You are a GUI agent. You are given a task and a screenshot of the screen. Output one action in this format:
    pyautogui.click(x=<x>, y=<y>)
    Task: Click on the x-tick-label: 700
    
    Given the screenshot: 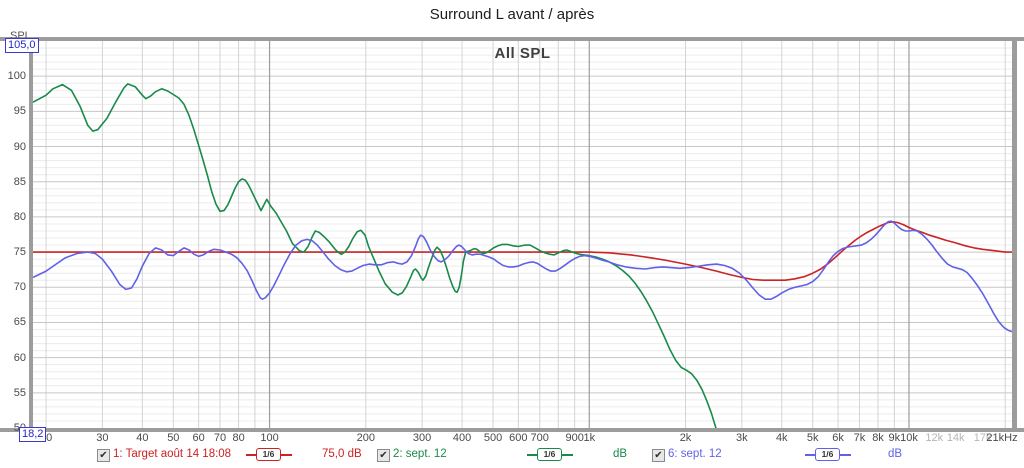 What is the action you would take?
    pyautogui.click(x=539, y=438)
    